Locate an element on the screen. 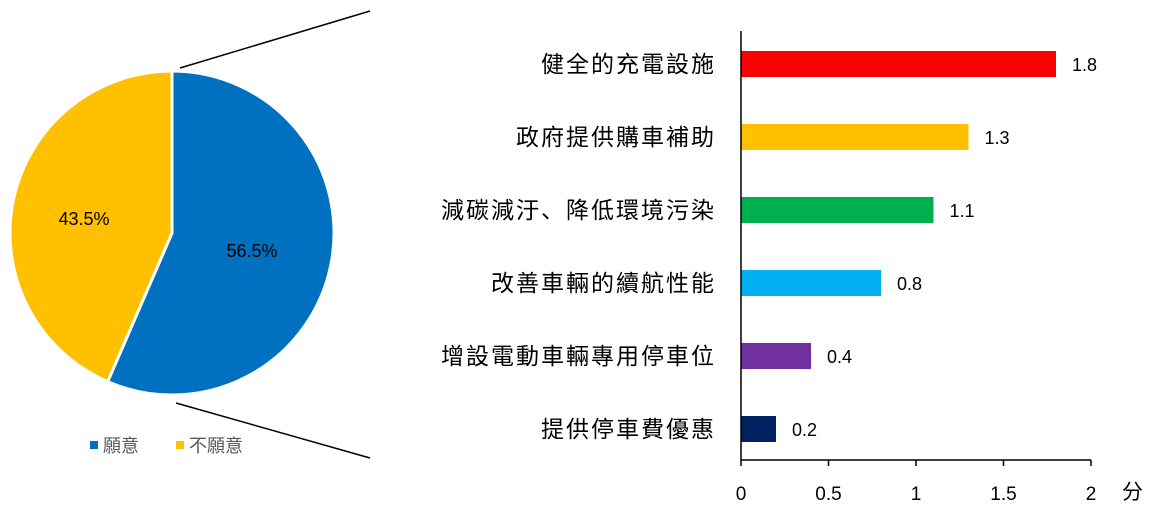 The image size is (1155, 507). legend-label-unwilling: 不願意 is located at coordinates (216, 446).